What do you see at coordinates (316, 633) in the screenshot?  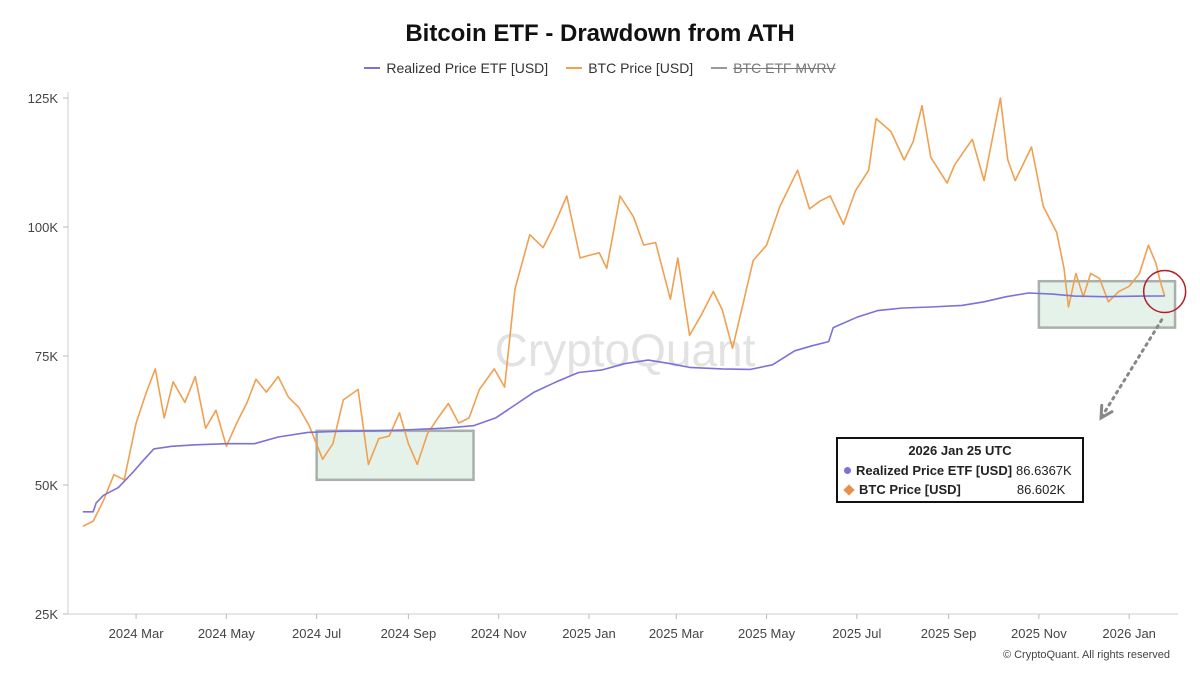 I see `x-tick-label: 2024 Jul` at bounding box center [316, 633].